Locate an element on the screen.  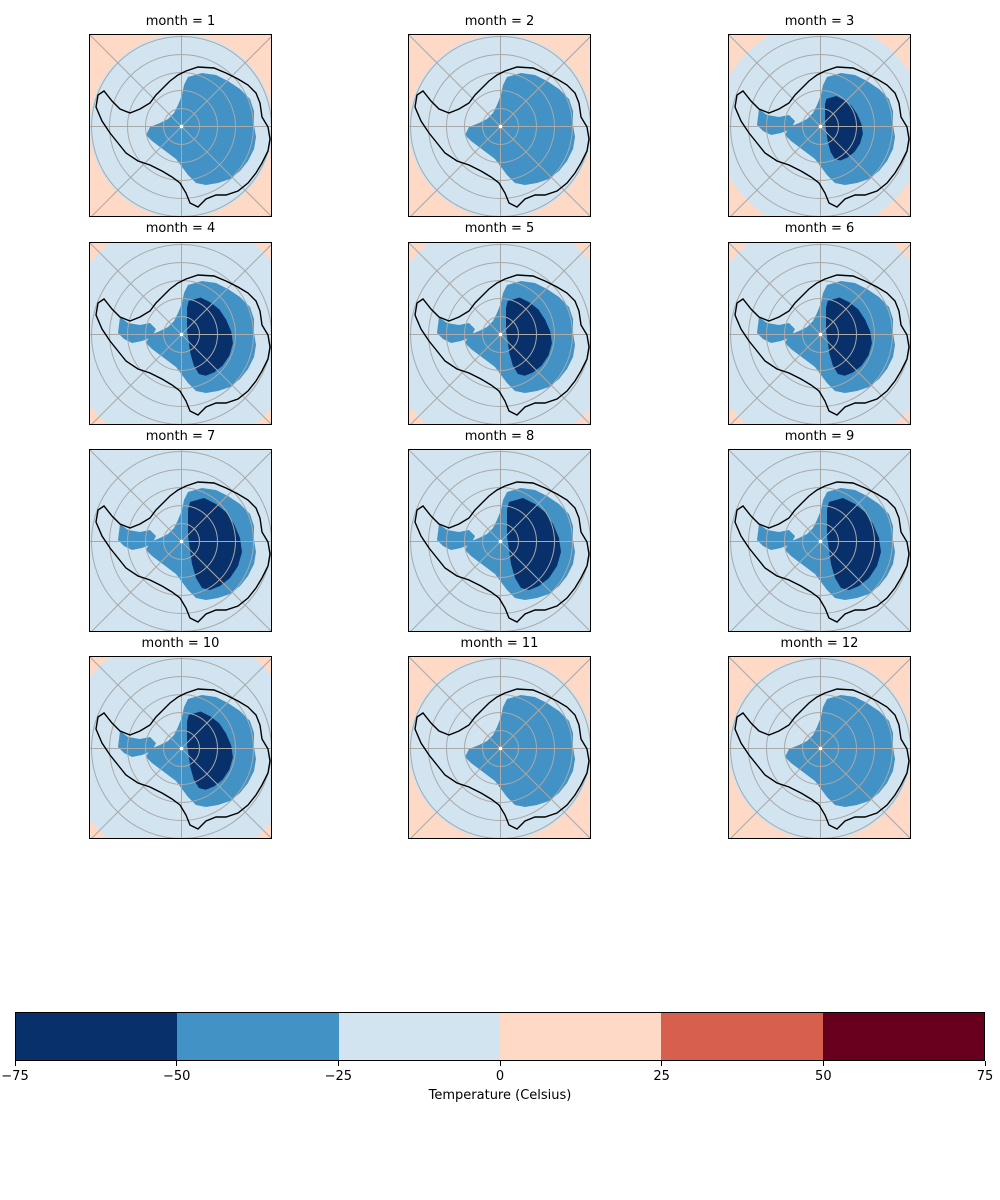
panel-title: month = 2 is located at coordinates (499, 21).